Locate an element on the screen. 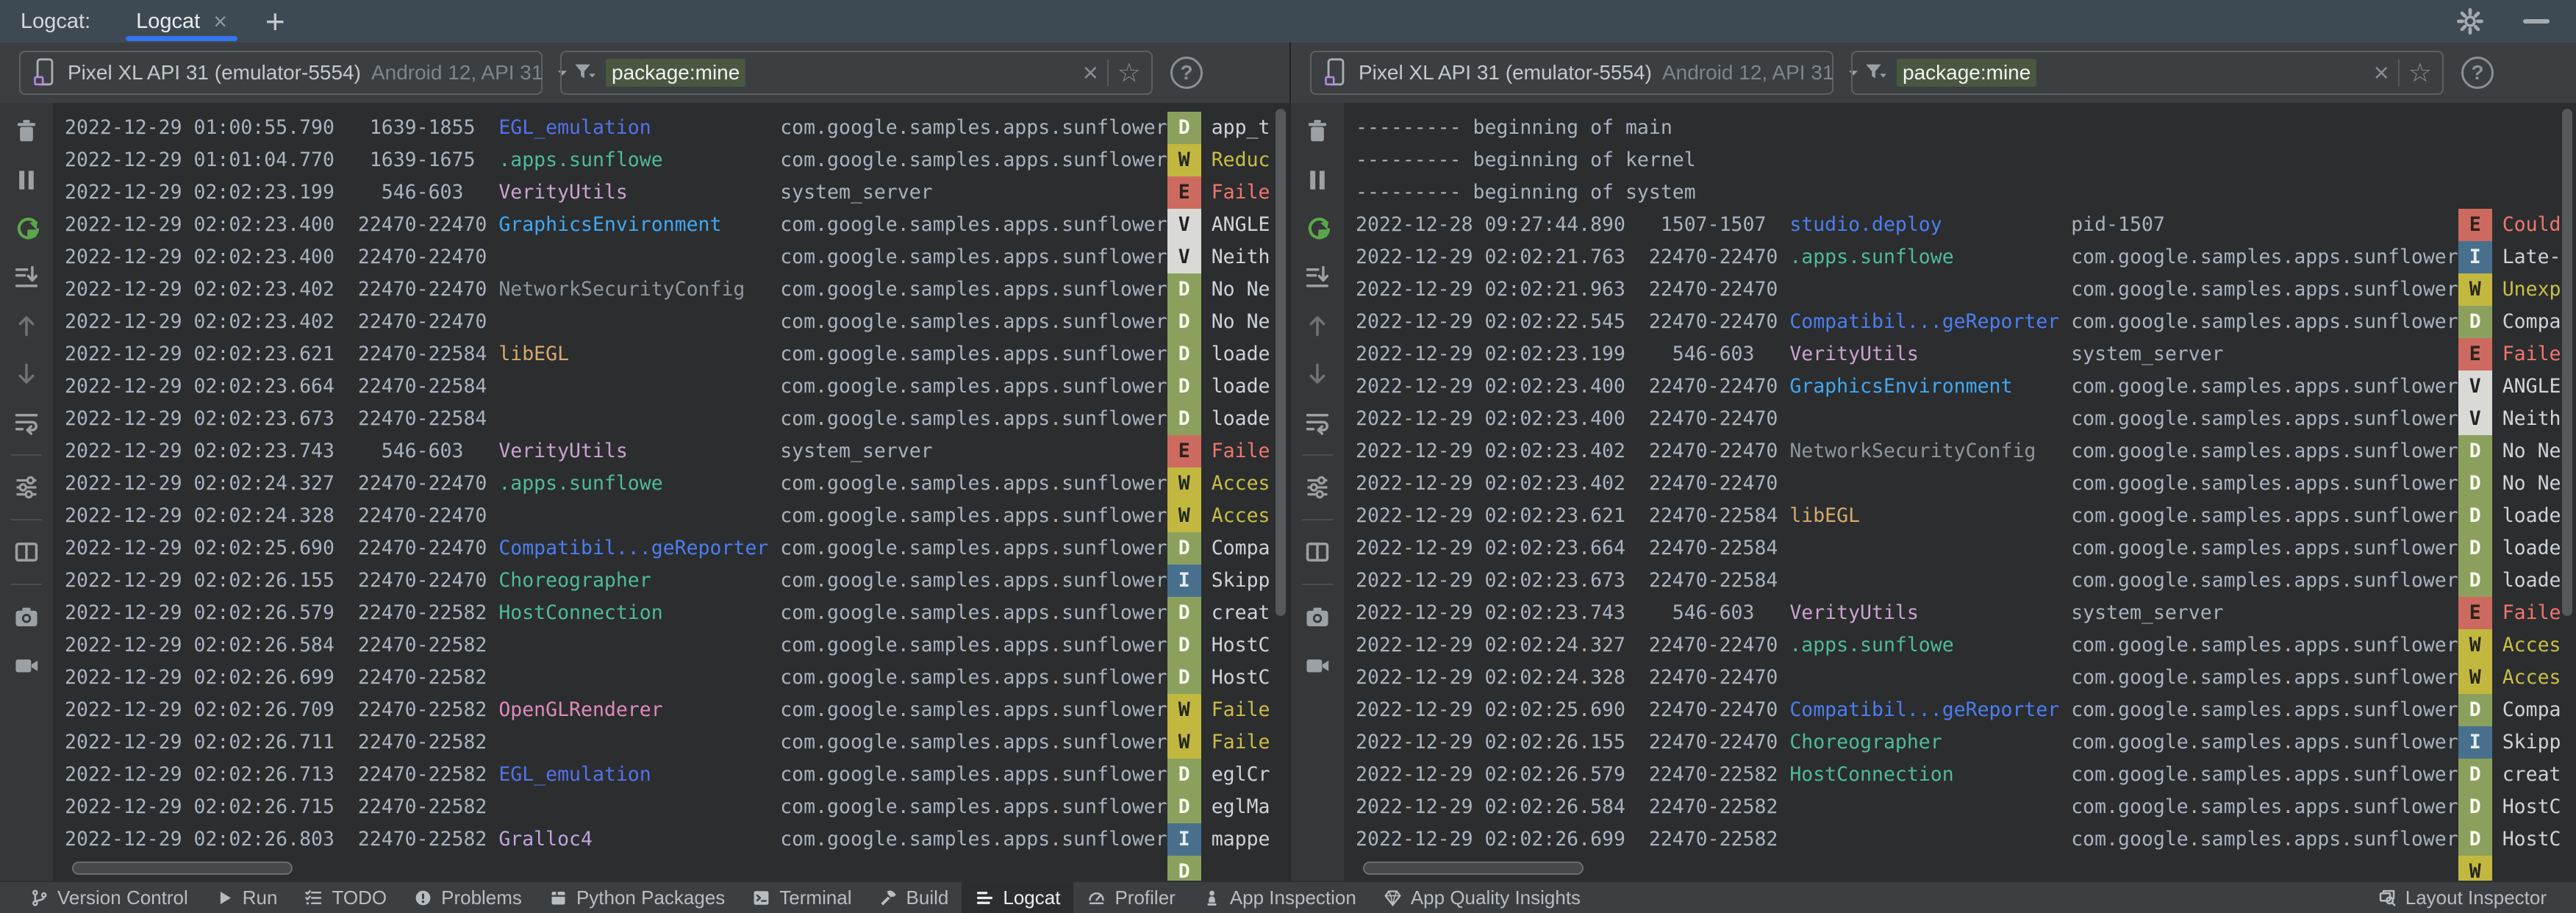 This screenshot has width=2576, height=913. tool-button-profiler: Profiler is located at coordinates (1130, 897).